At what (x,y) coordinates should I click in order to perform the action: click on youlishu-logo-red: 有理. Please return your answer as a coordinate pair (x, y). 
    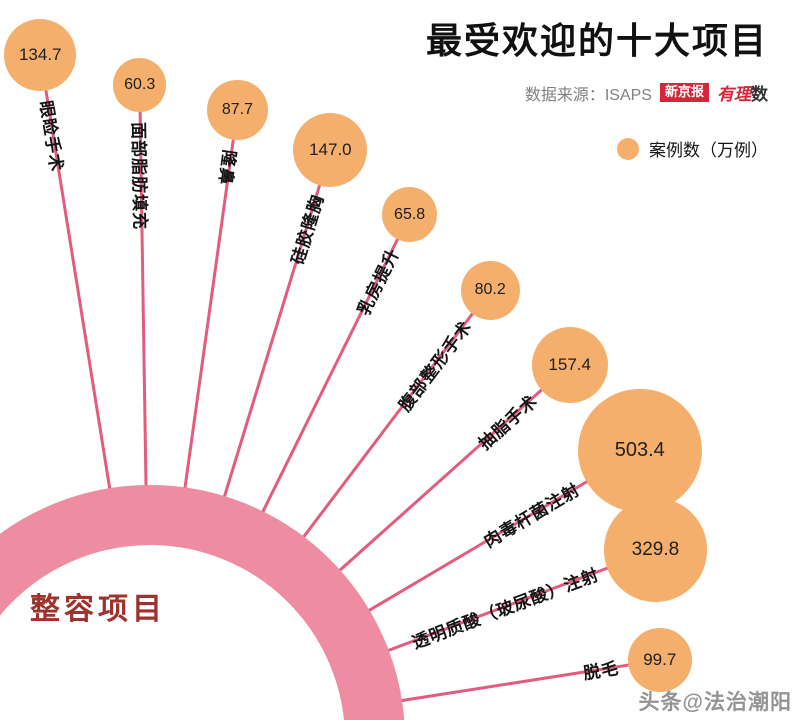
    Looking at the image, I should click on (734, 94).